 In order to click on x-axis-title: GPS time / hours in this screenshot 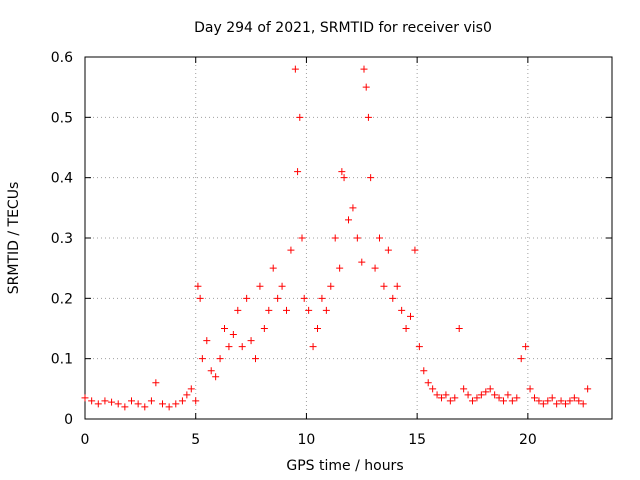, I will do `click(344, 466)`.